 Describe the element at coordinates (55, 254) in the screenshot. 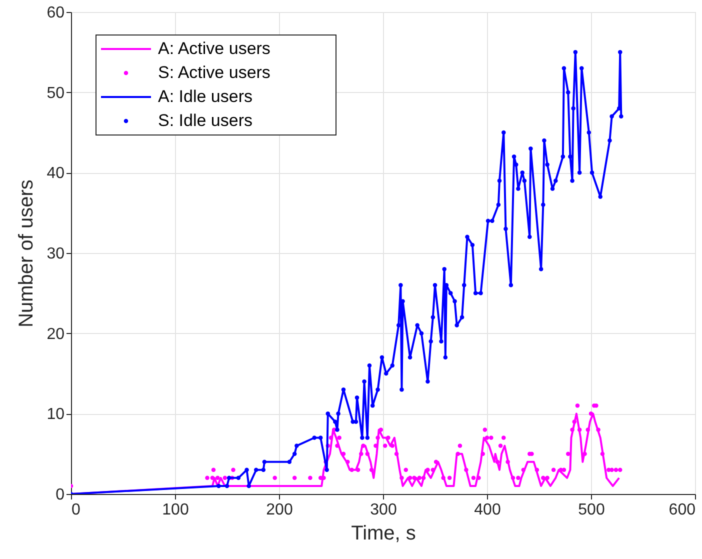

I see `y-tick-label: 30` at that location.